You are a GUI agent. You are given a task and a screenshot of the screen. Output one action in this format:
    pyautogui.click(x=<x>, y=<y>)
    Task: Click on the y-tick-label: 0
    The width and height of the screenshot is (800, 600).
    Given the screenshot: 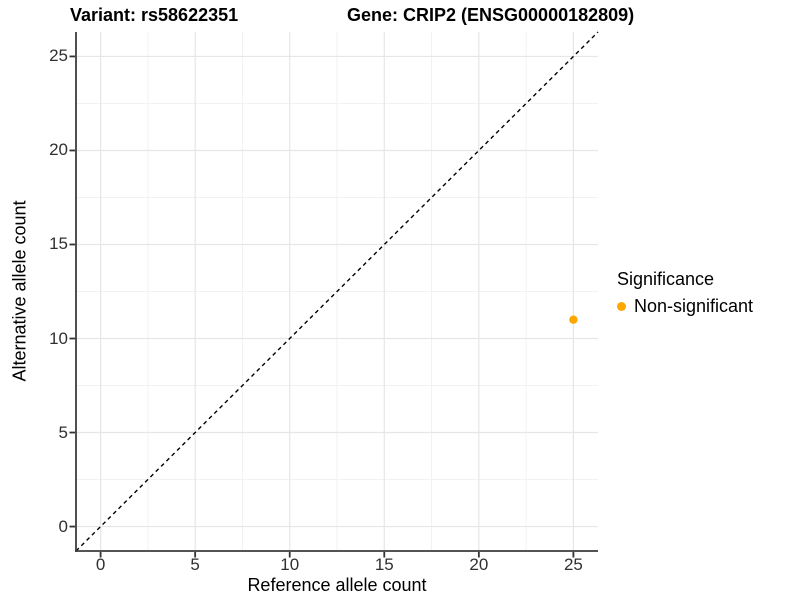 What is the action you would take?
    pyautogui.click(x=63, y=526)
    